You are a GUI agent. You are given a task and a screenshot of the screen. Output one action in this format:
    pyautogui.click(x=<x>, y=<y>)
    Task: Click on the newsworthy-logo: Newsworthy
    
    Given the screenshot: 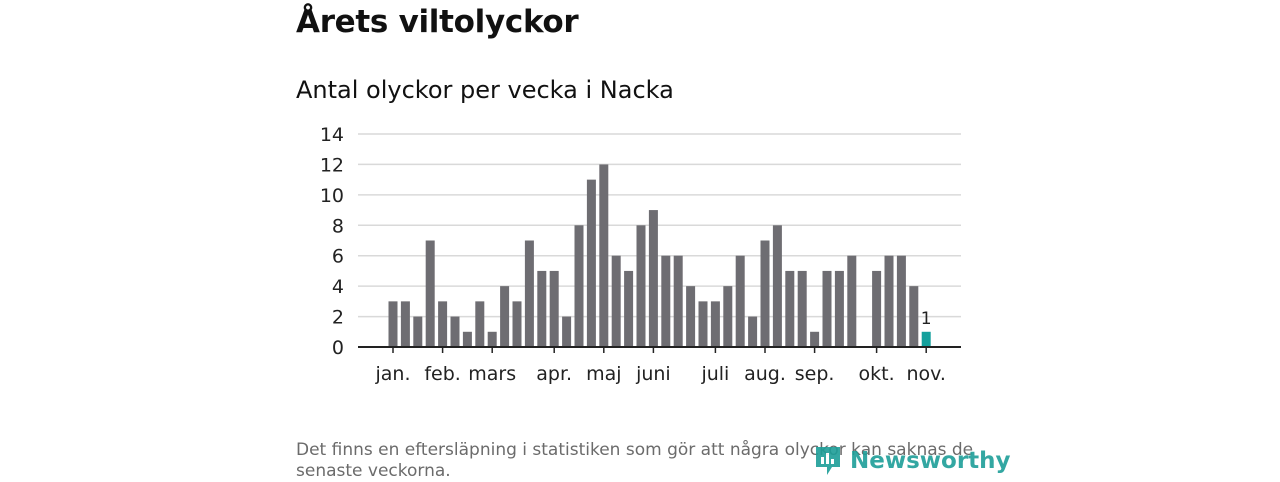 What is the action you would take?
    pyautogui.click(x=912, y=461)
    